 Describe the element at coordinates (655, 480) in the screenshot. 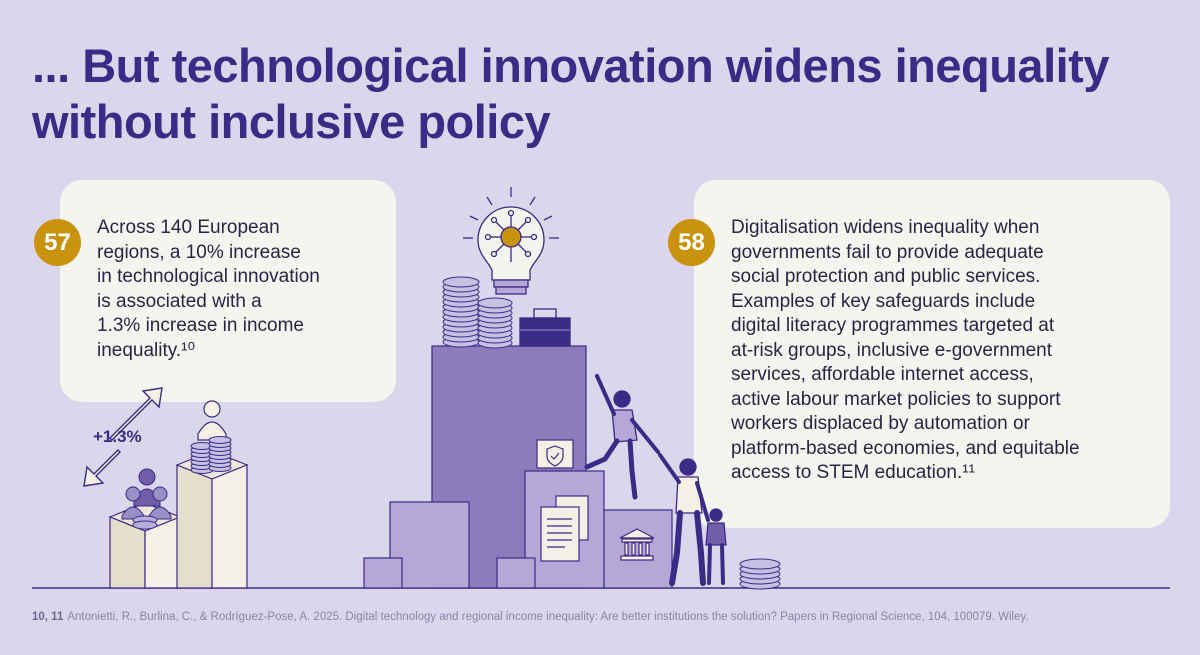

I see `climbing-people-illustration` at that location.